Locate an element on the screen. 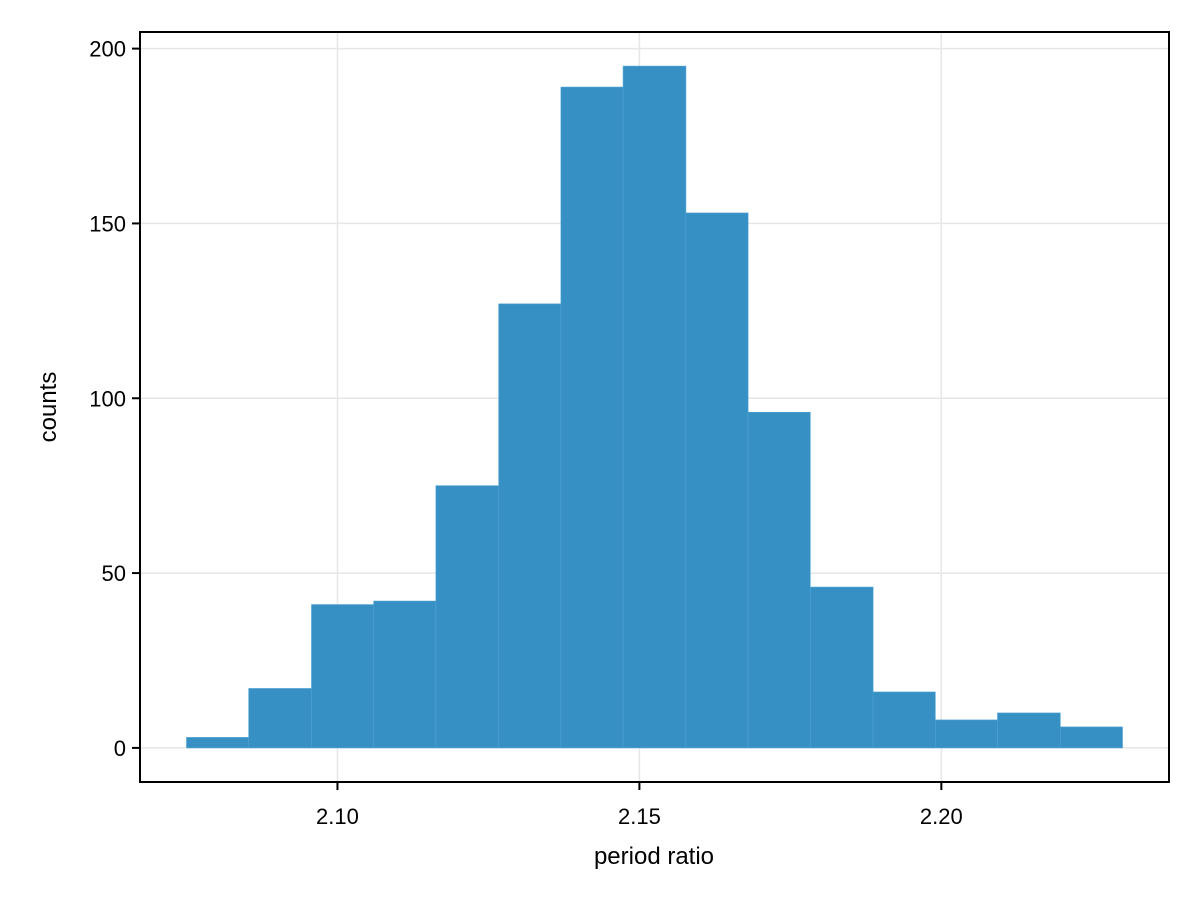 This screenshot has width=1200, height=900. y-tick-label: 150 is located at coordinates (107, 223).